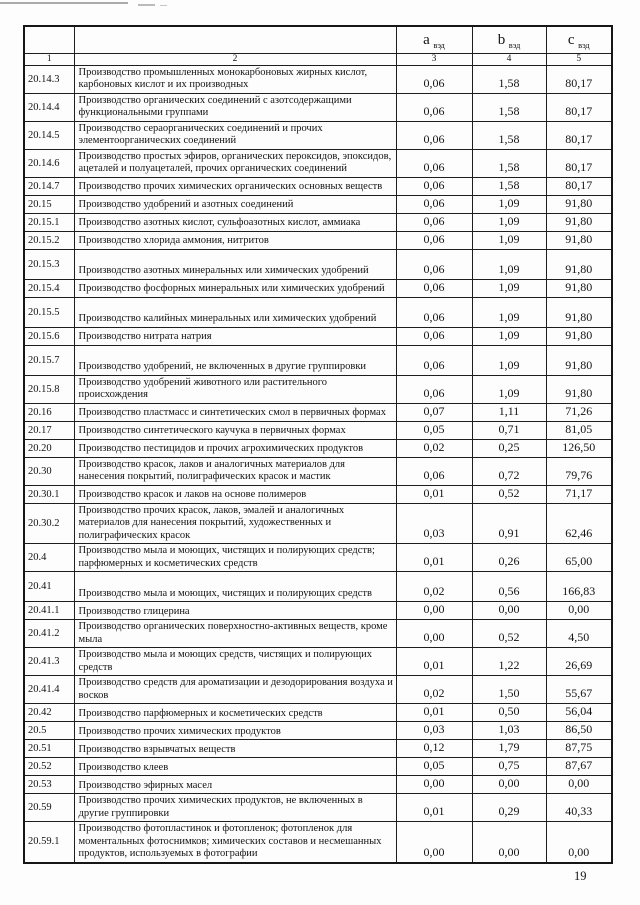 This screenshot has width=640, height=905. I want to click on scan-artifact-dash, so click(163, 5).